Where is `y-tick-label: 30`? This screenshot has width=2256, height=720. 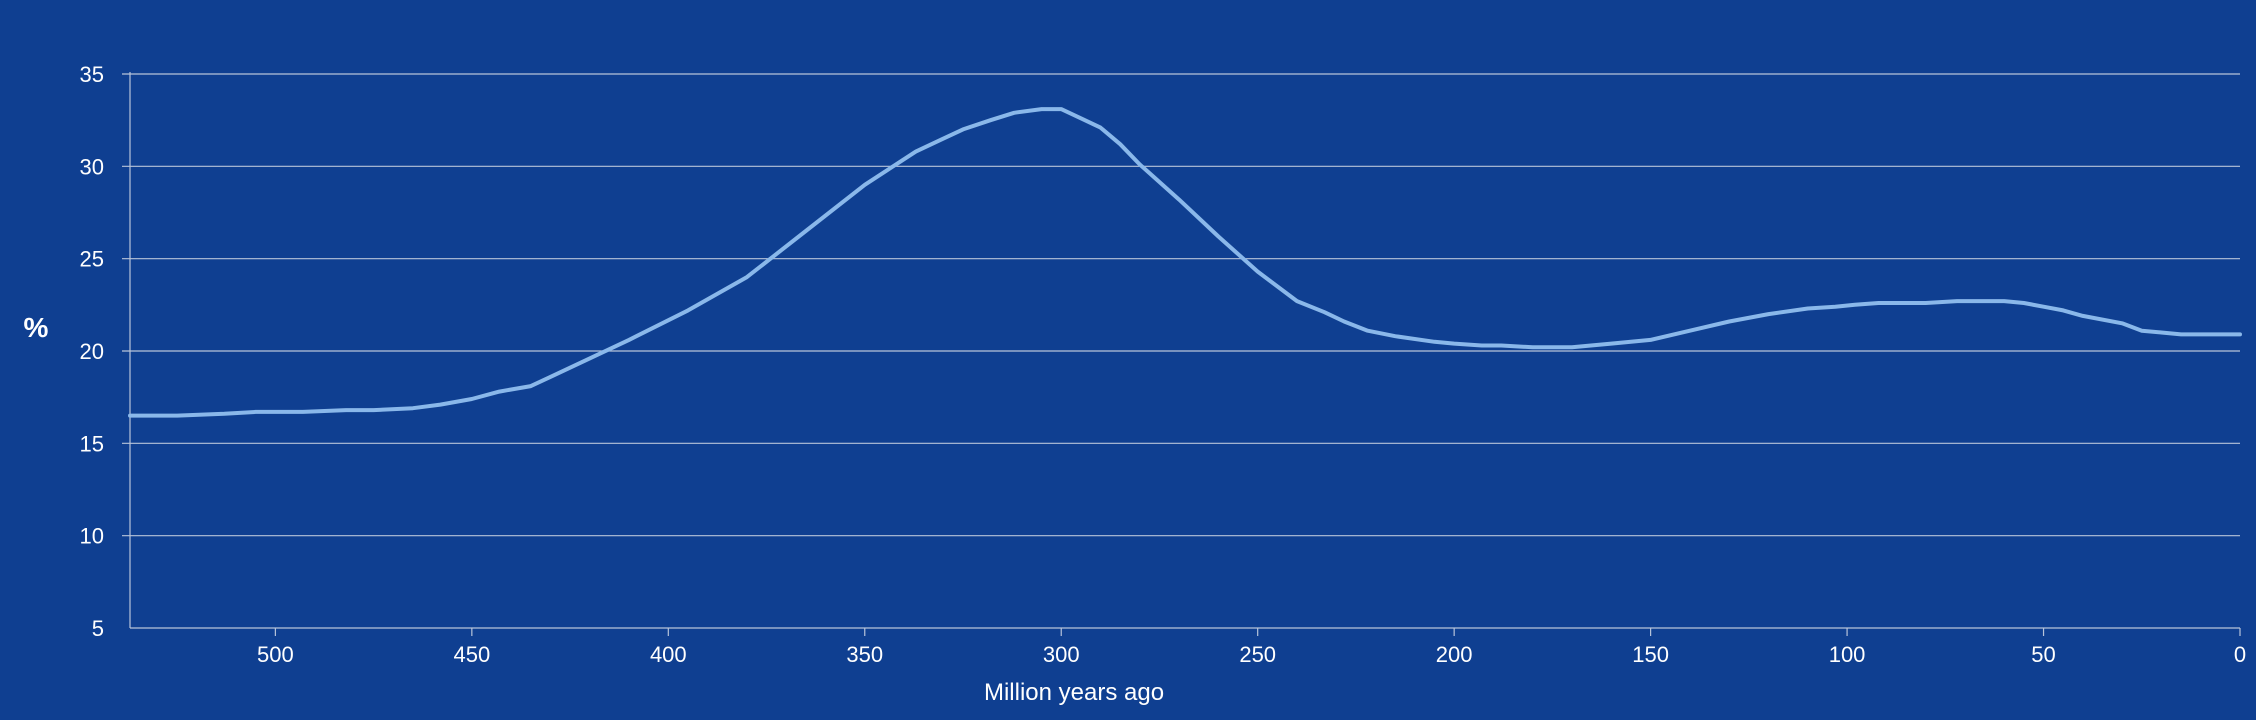
y-tick-label: 30 is located at coordinates (92, 166).